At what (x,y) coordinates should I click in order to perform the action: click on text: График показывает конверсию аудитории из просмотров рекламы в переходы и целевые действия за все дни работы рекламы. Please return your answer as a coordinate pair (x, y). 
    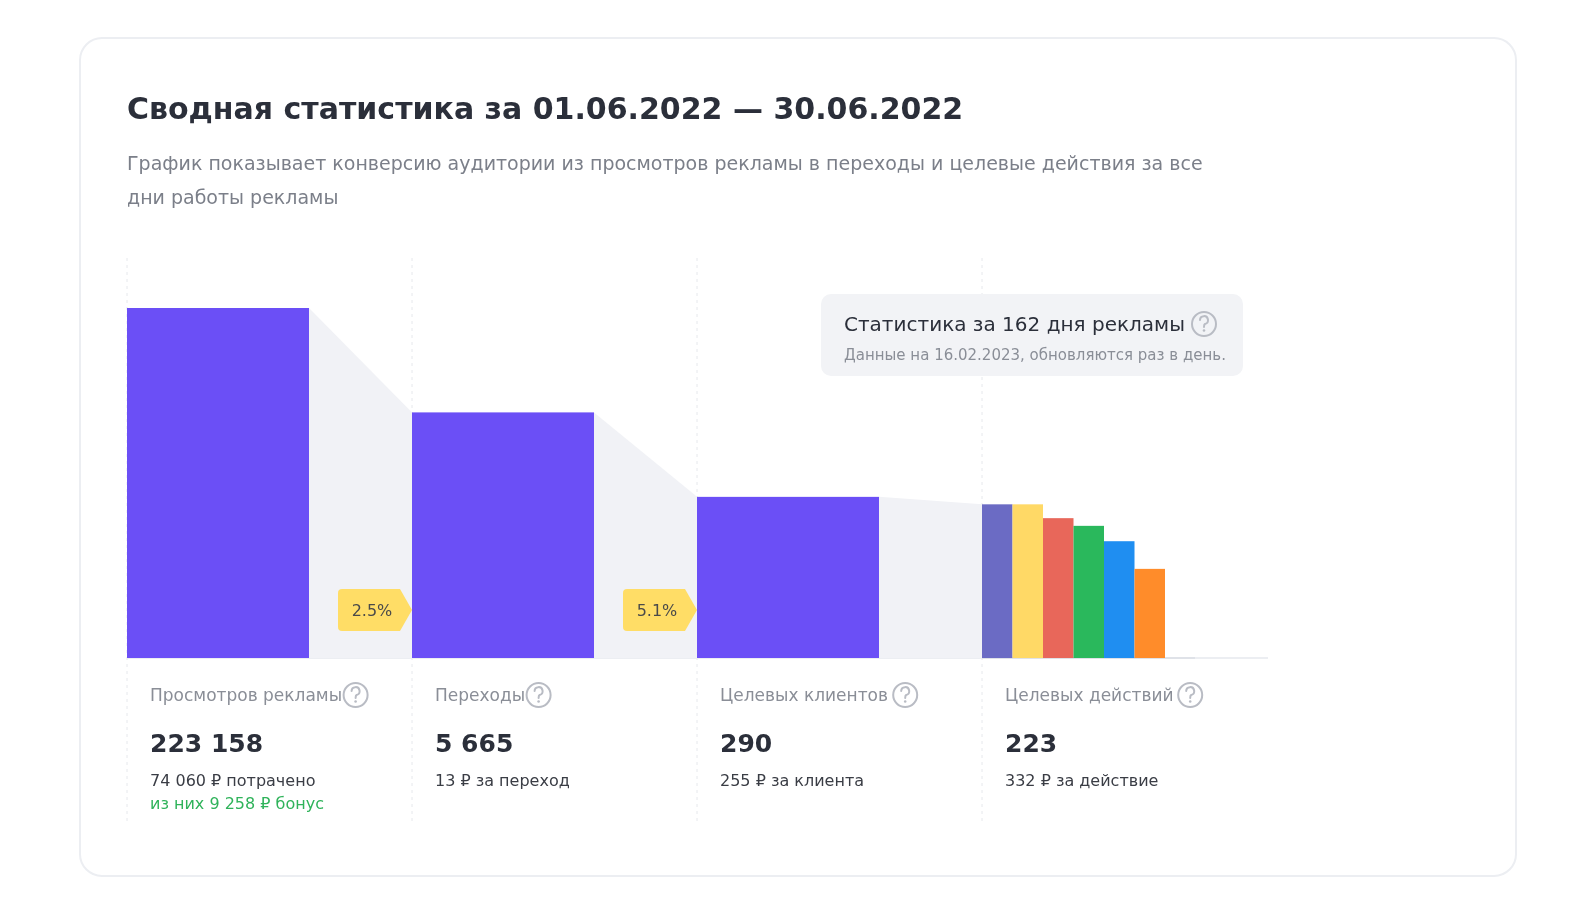
    Looking at the image, I should click on (665, 180).